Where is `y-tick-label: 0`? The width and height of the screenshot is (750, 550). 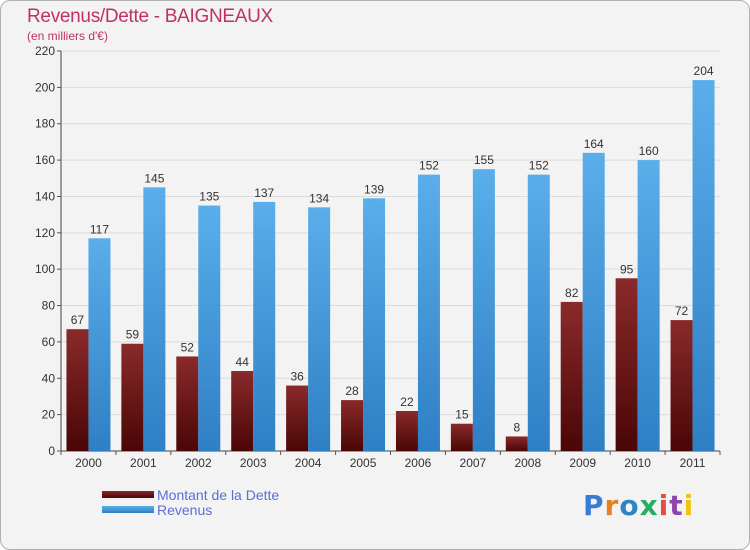 y-tick-label: 0 is located at coordinates (51, 451).